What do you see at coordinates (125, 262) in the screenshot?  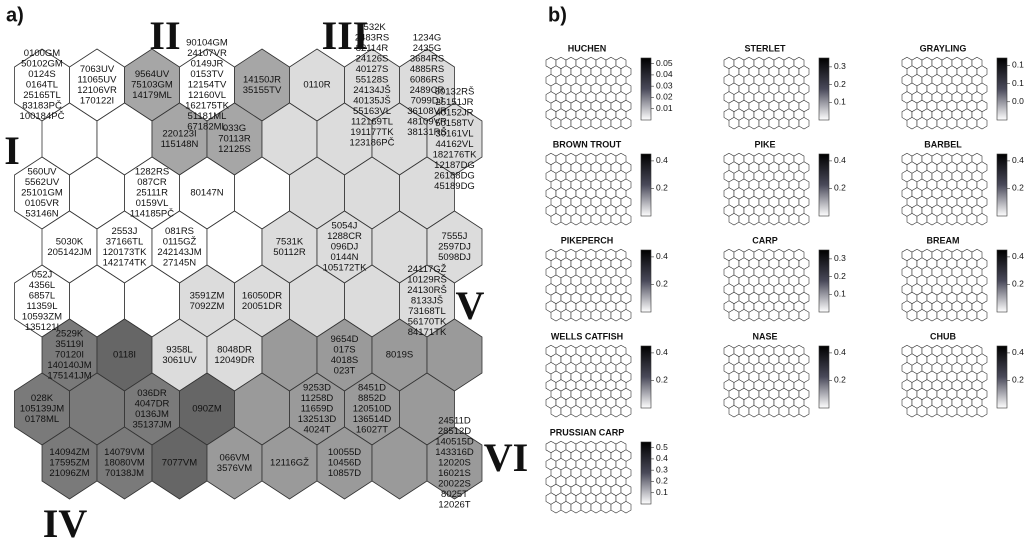 I see `site-label: 142174TK` at bounding box center [125, 262].